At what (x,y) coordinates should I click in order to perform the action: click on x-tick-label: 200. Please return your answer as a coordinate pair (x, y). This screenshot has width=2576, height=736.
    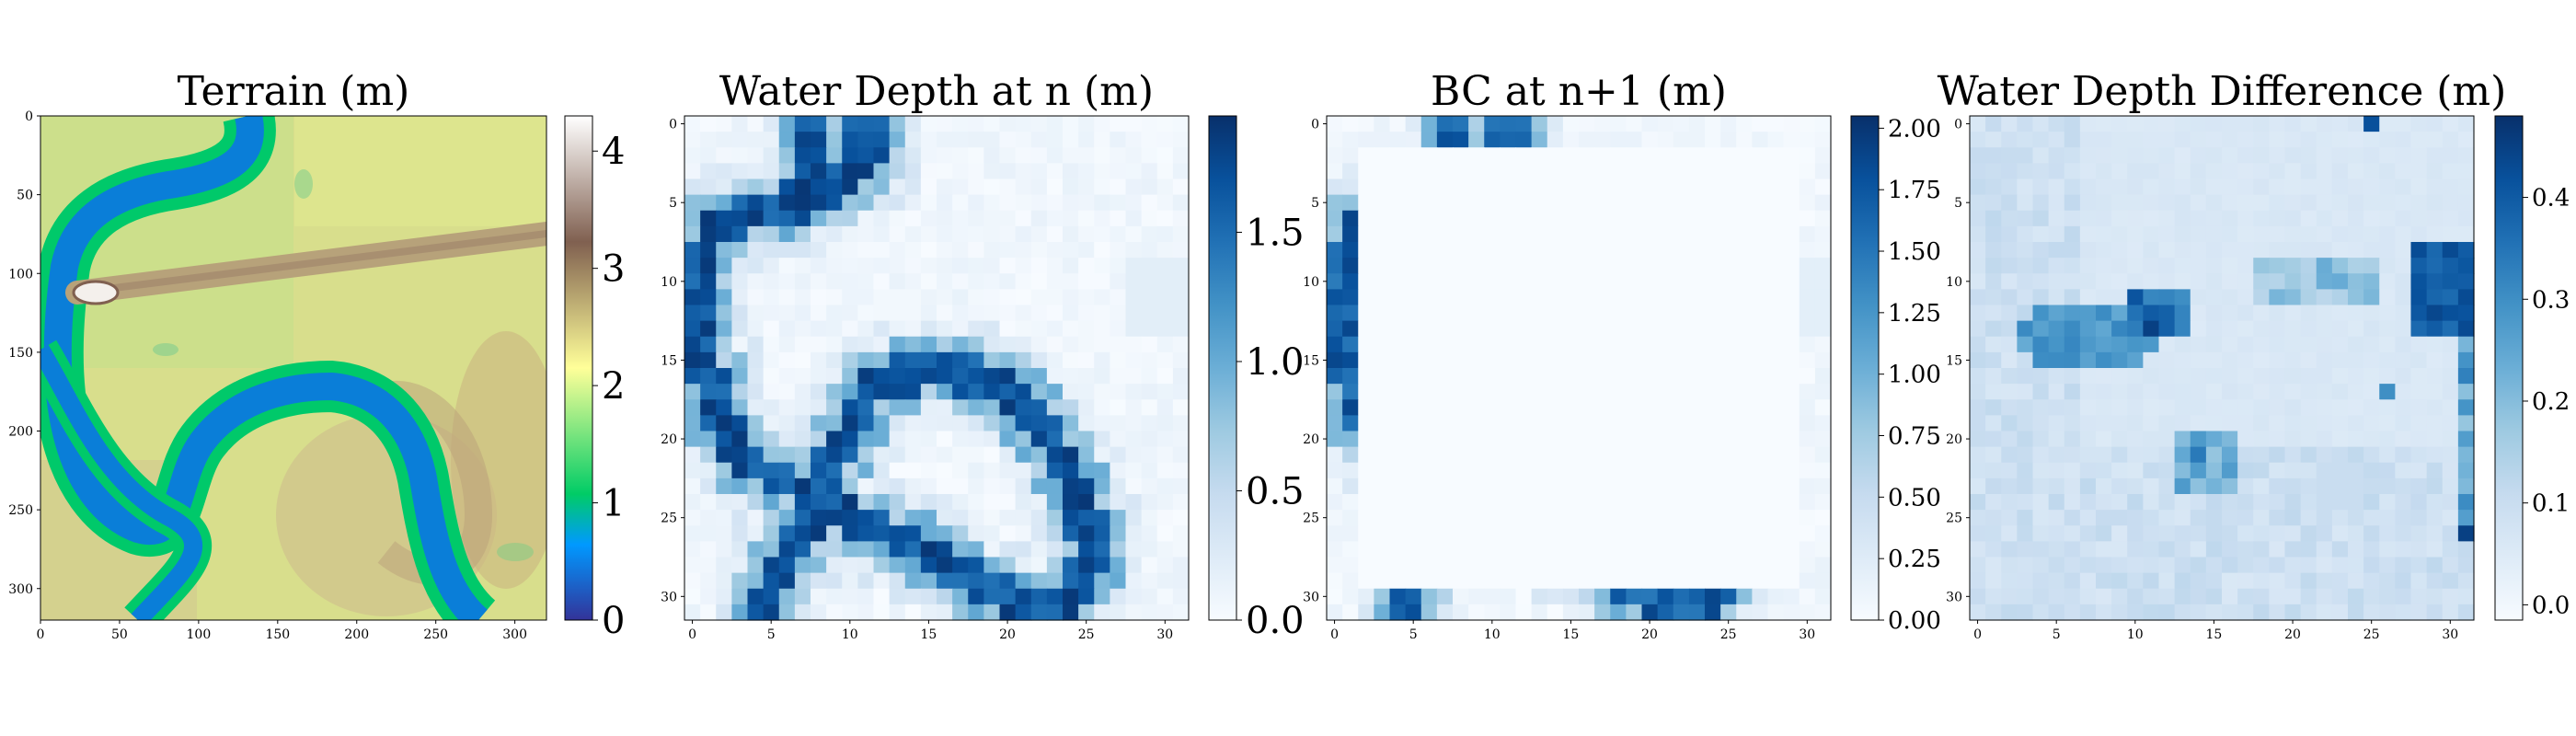
    Looking at the image, I should click on (356, 634).